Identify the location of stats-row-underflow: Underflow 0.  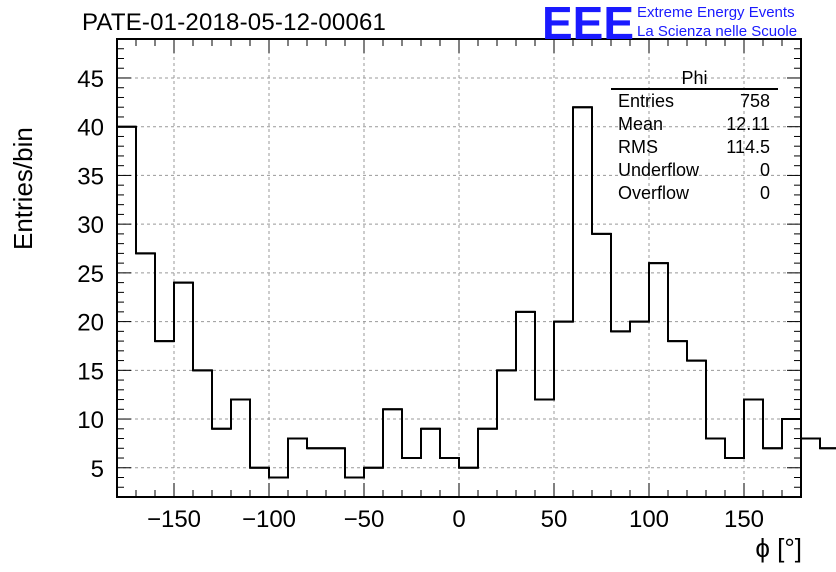
(694, 170).